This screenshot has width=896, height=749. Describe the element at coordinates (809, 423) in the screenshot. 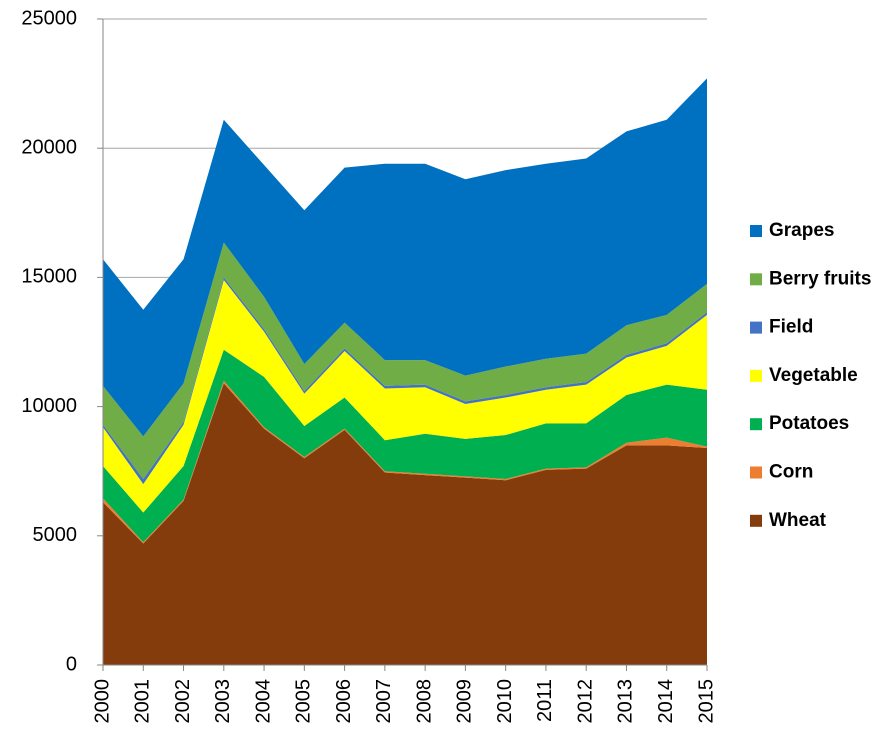

I see `legend-label: Potatoes` at that location.